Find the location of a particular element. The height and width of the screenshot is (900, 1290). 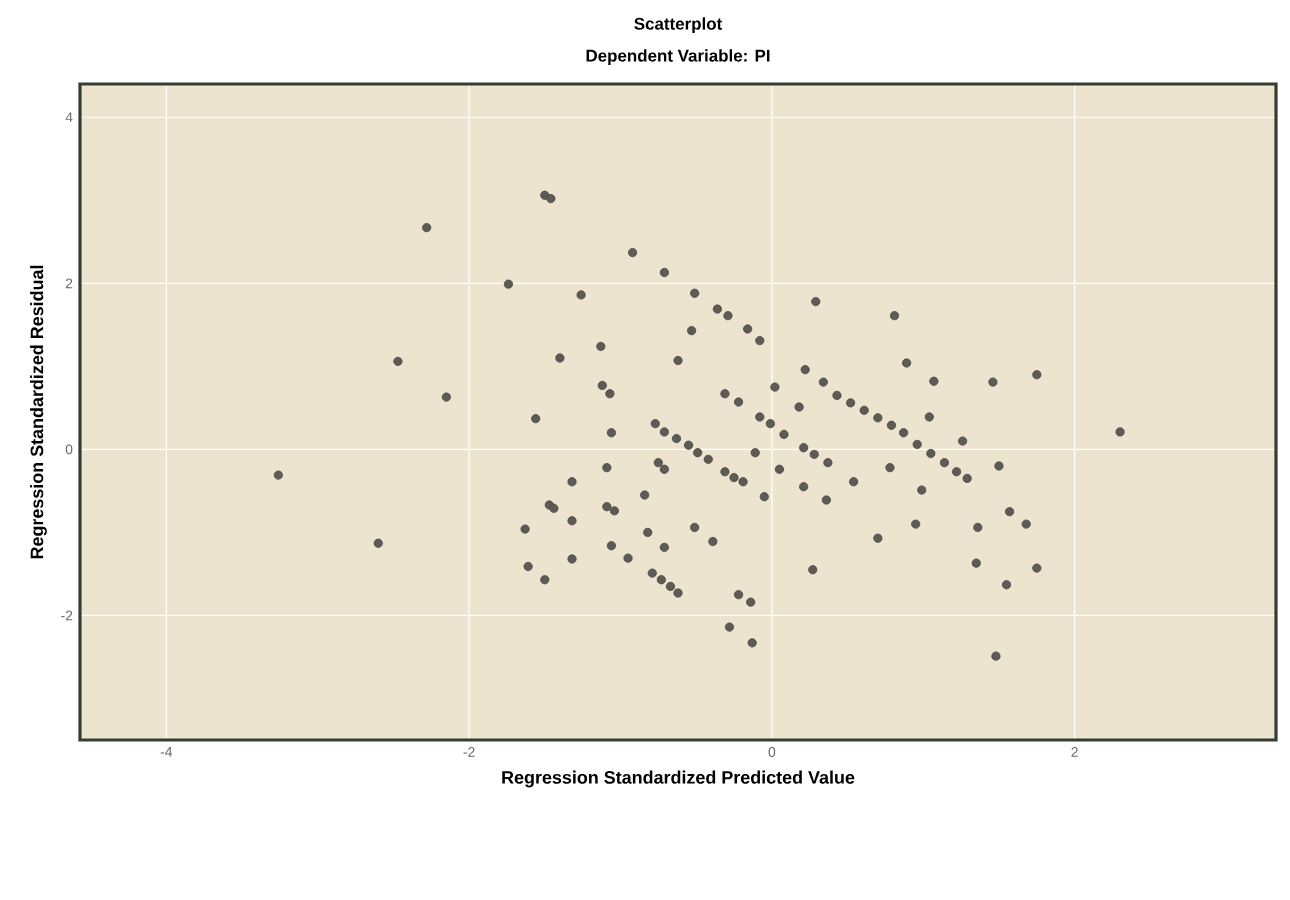

chart-subtitle: Dependent Variable: PI is located at coordinates (678, 57).